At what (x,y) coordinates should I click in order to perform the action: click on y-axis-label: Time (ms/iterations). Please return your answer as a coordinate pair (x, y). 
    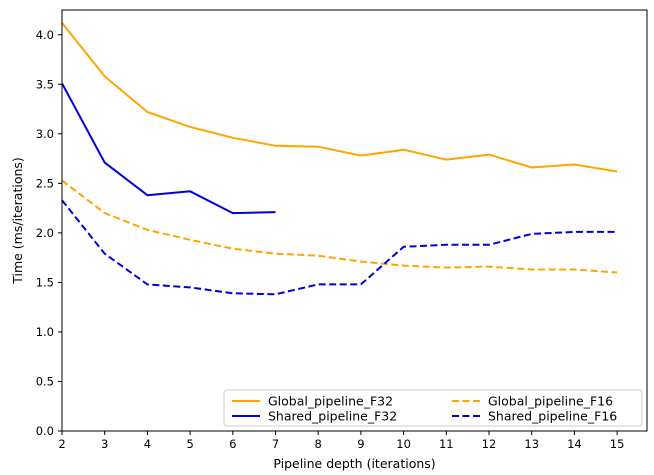
    Looking at the image, I should click on (17, 221).